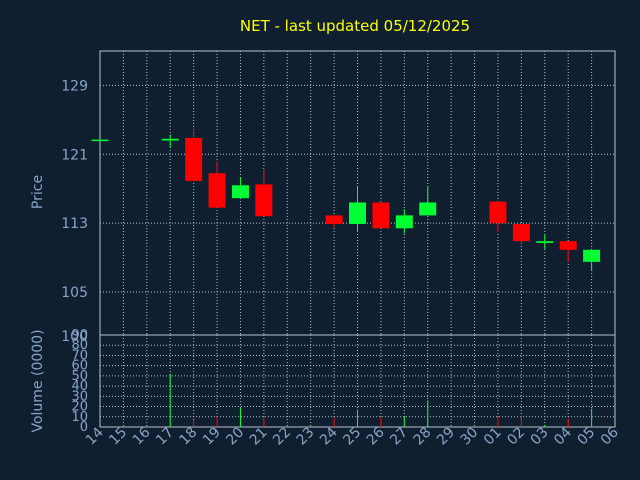 The image size is (640, 480). I want to click on x-tick-label: 17, so click(165, 437).